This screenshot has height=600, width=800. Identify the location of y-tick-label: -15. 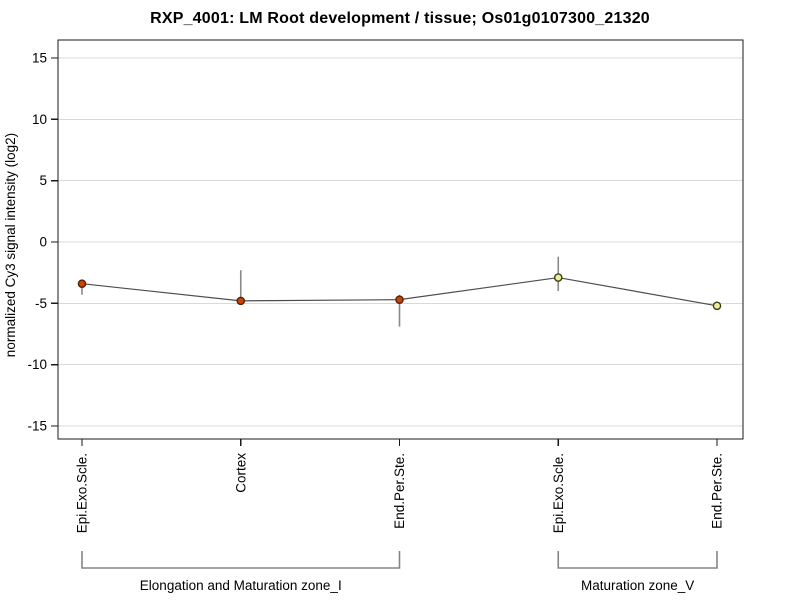
(37, 426).